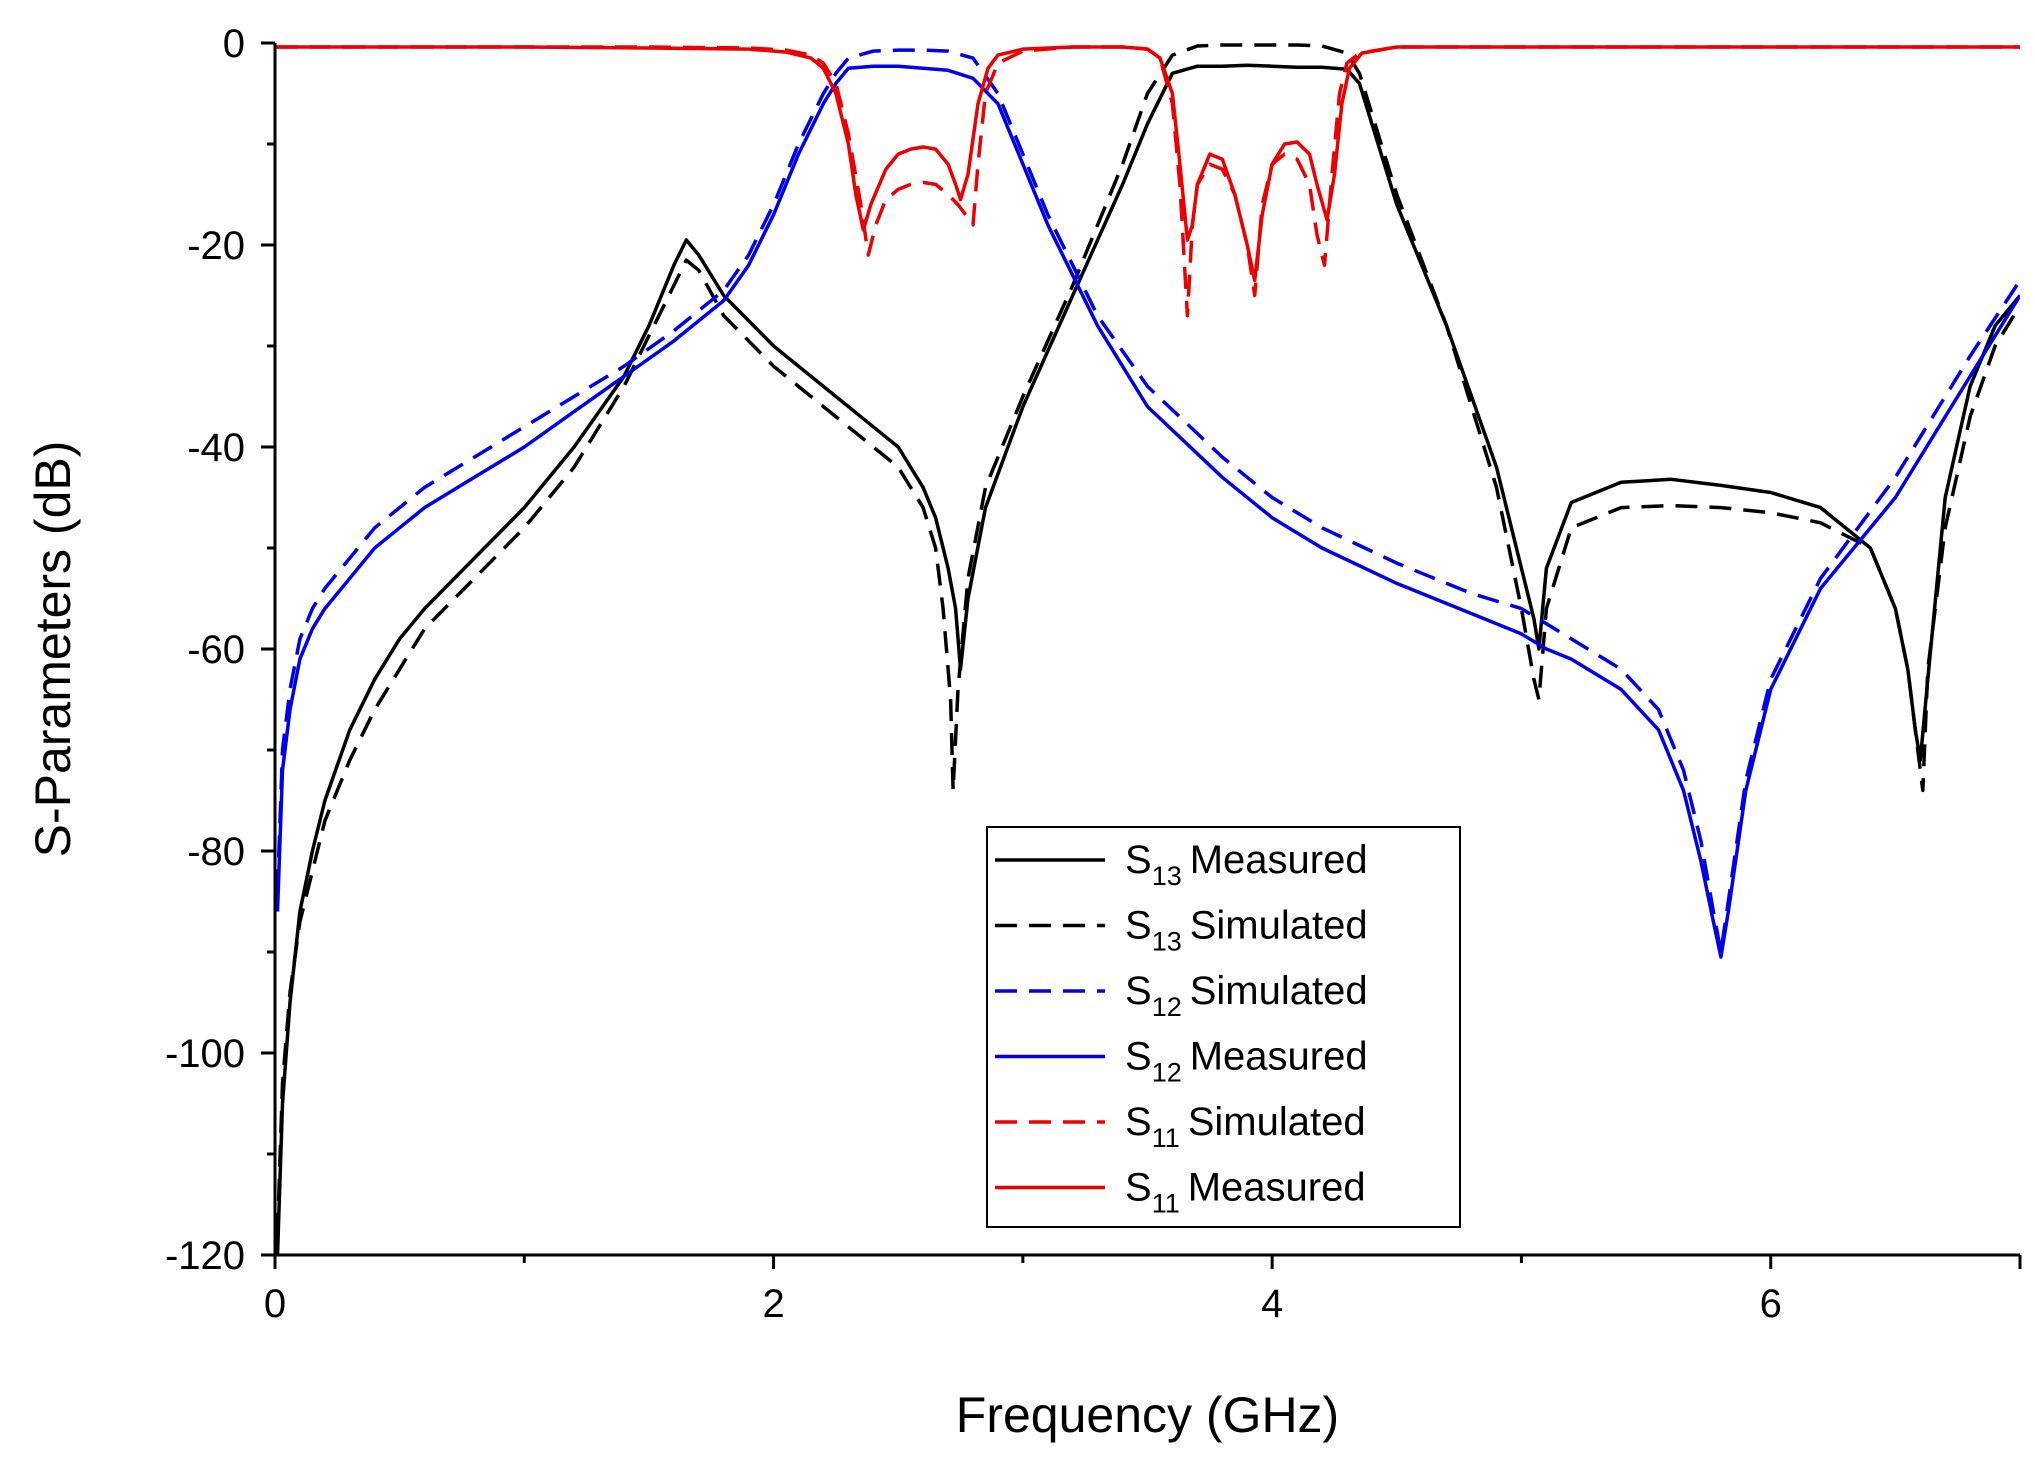  What do you see at coordinates (1147, 1415) in the screenshot?
I see `x-axis-title: Frequency (GHz)` at bounding box center [1147, 1415].